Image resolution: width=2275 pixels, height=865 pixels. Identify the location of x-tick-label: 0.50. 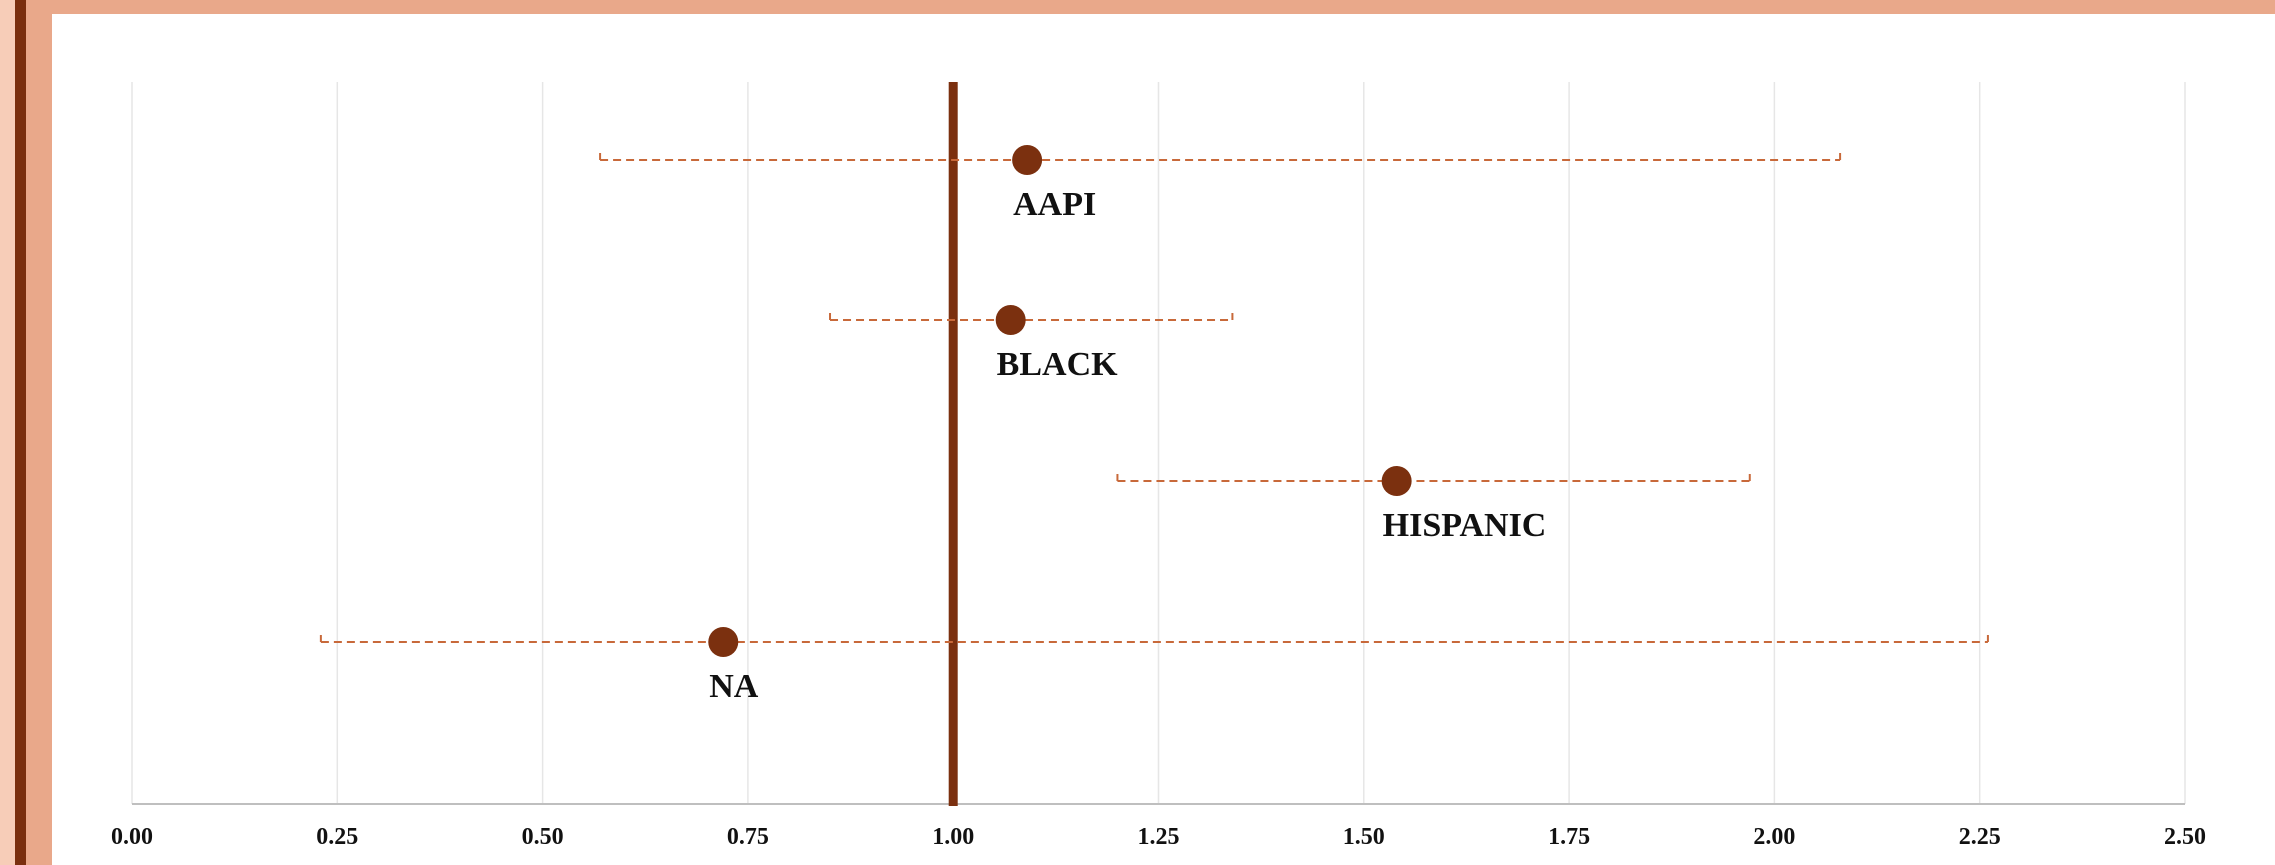
(543, 837).